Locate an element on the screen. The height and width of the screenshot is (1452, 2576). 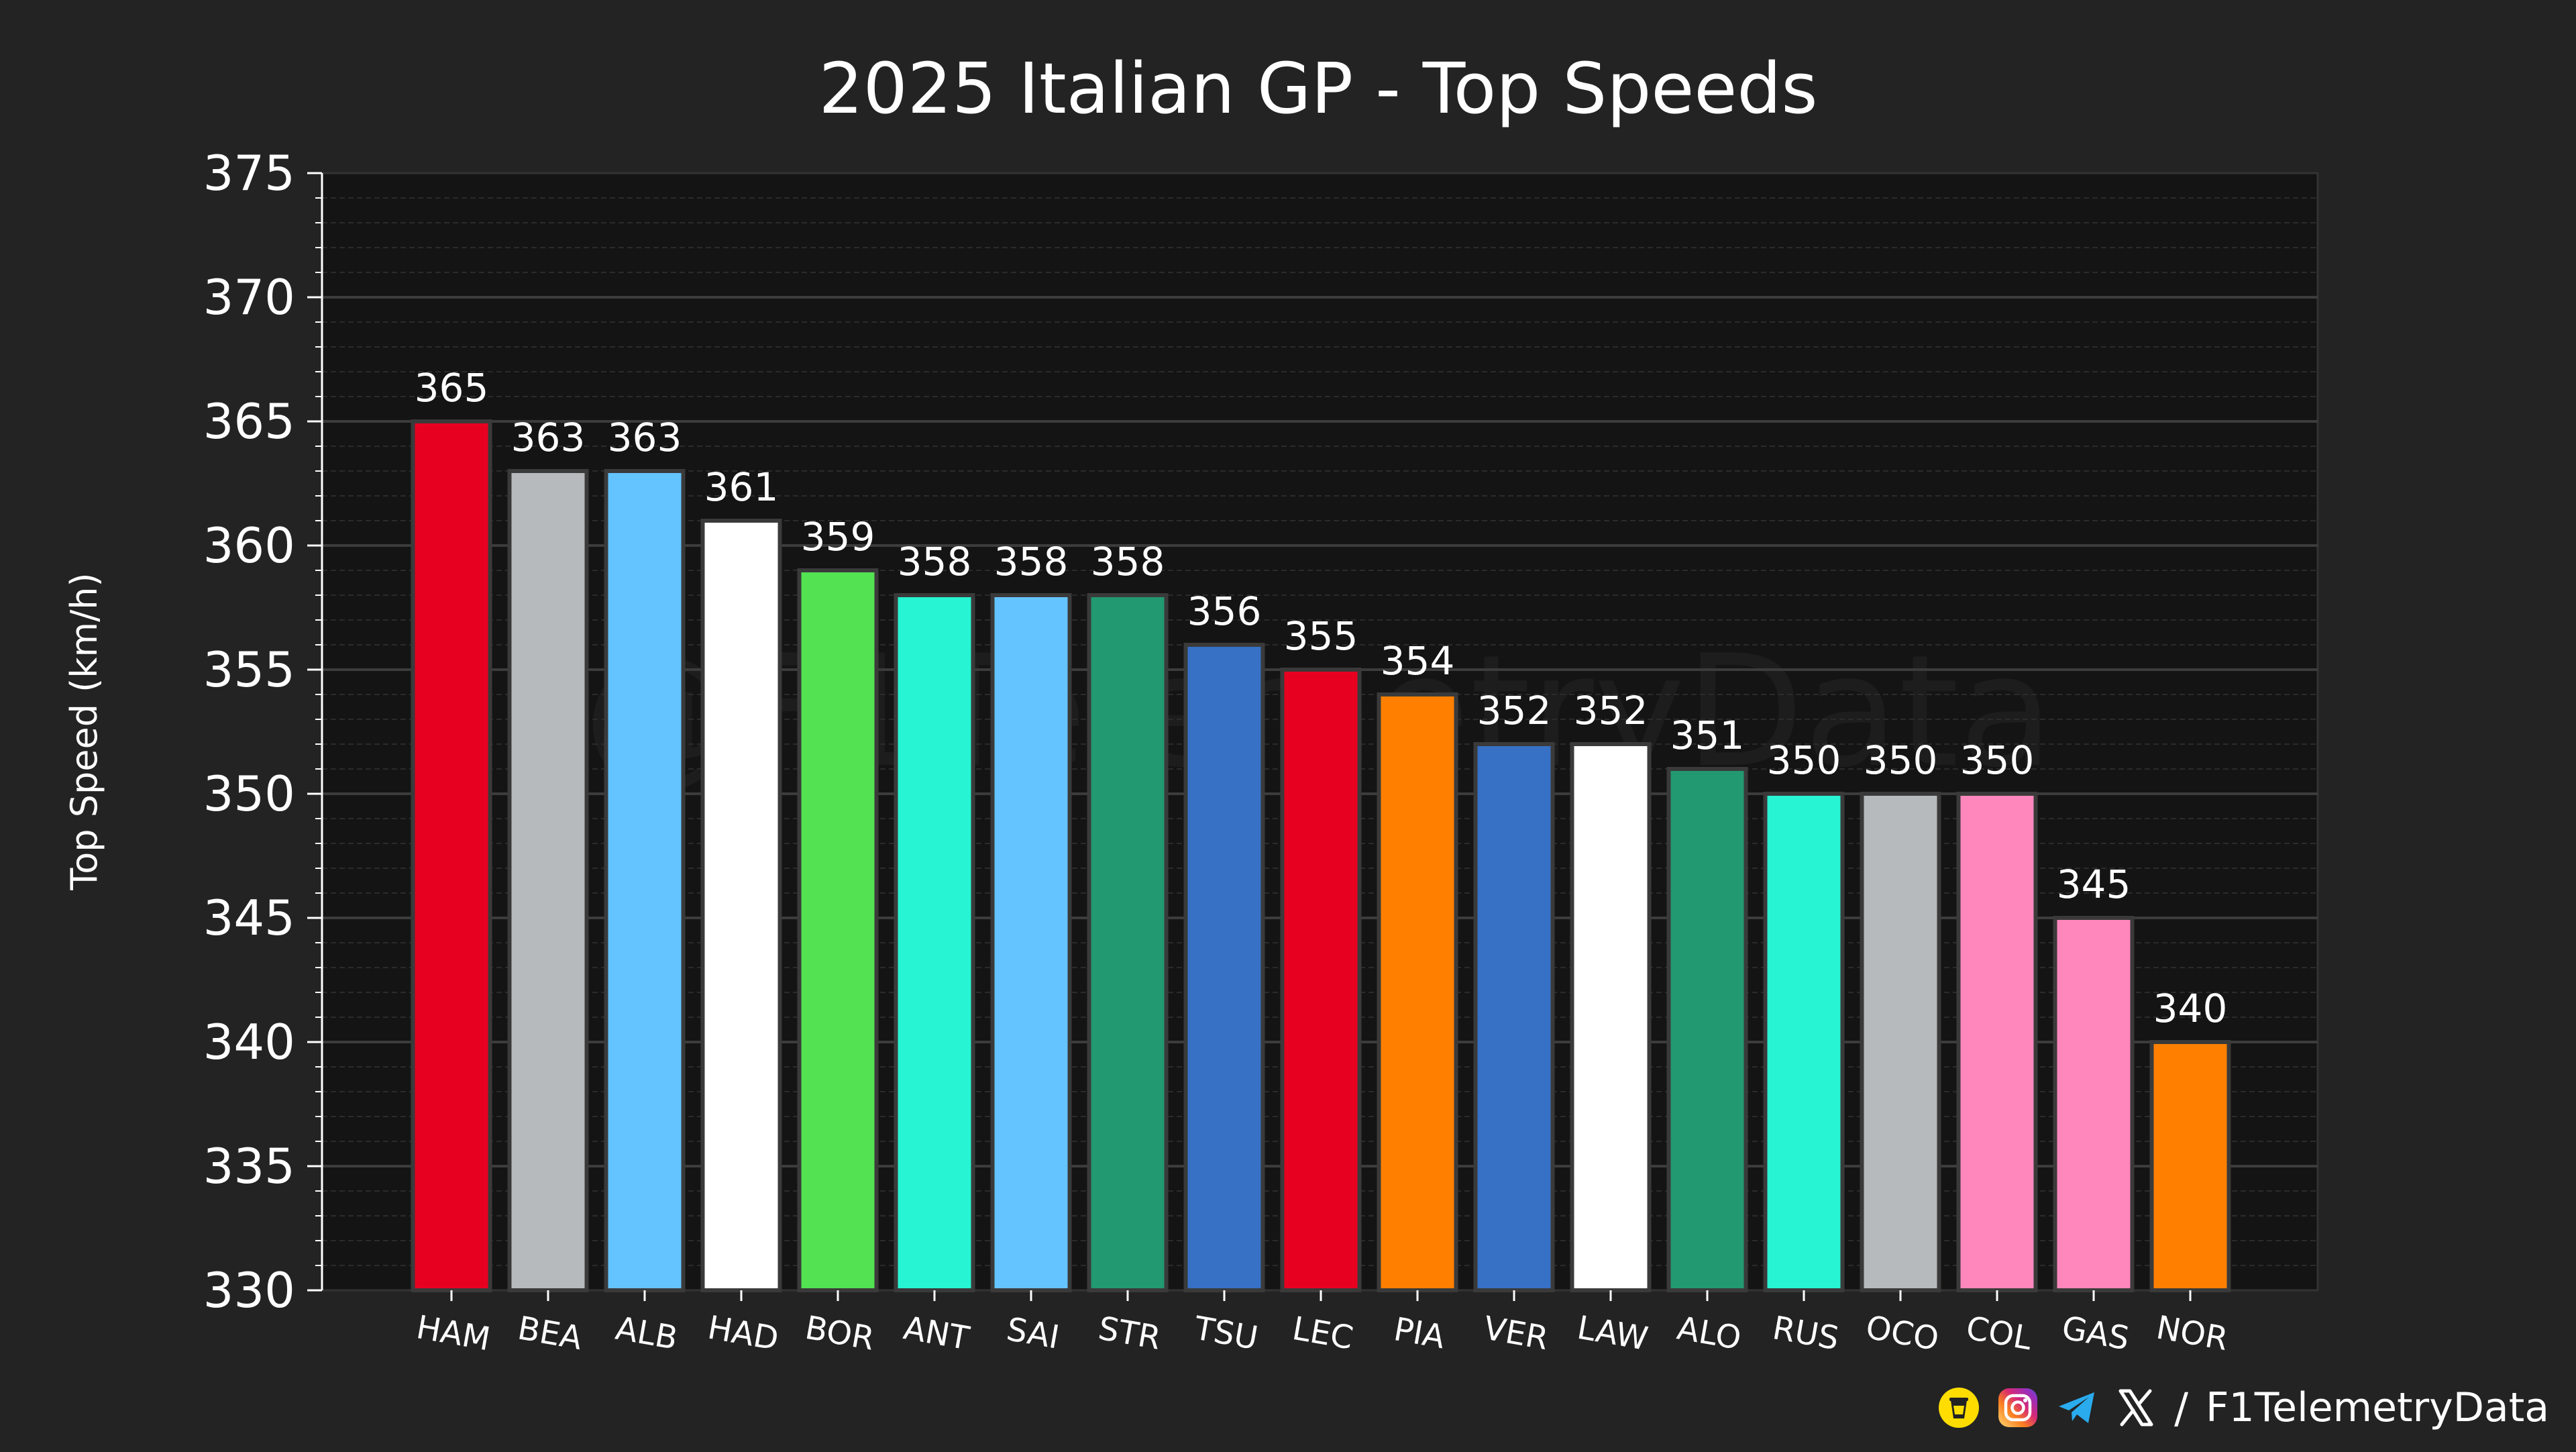
y-tick-label: 365 is located at coordinates (249, 422).